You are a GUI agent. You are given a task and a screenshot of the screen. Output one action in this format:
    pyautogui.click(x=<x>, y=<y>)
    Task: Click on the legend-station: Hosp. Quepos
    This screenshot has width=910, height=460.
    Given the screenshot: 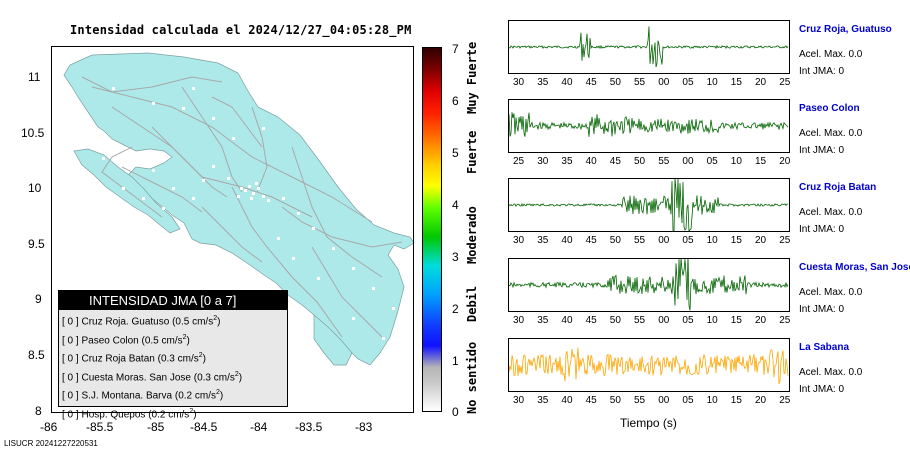 What is the action you would take?
    pyautogui.click(x=113, y=414)
    